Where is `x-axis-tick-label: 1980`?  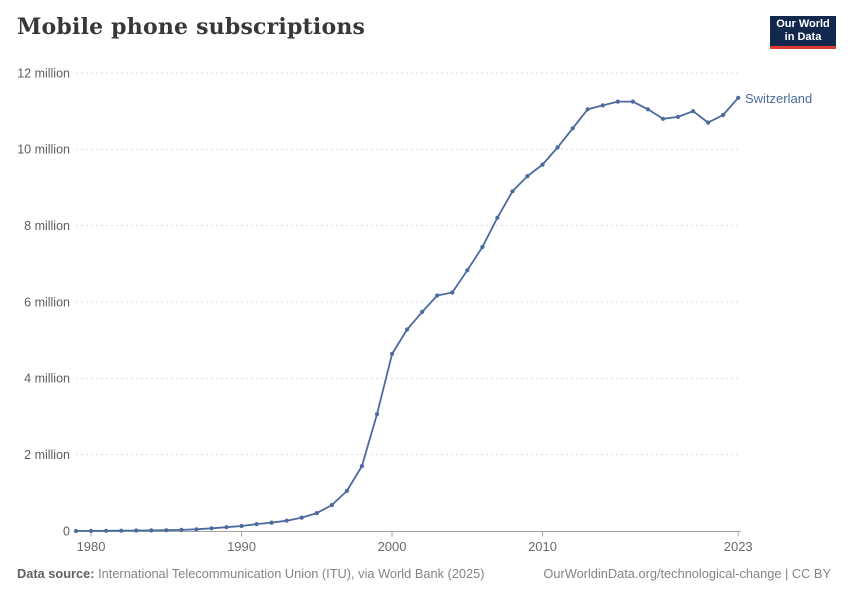
x-axis-tick-label: 1980 is located at coordinates (91, 546).